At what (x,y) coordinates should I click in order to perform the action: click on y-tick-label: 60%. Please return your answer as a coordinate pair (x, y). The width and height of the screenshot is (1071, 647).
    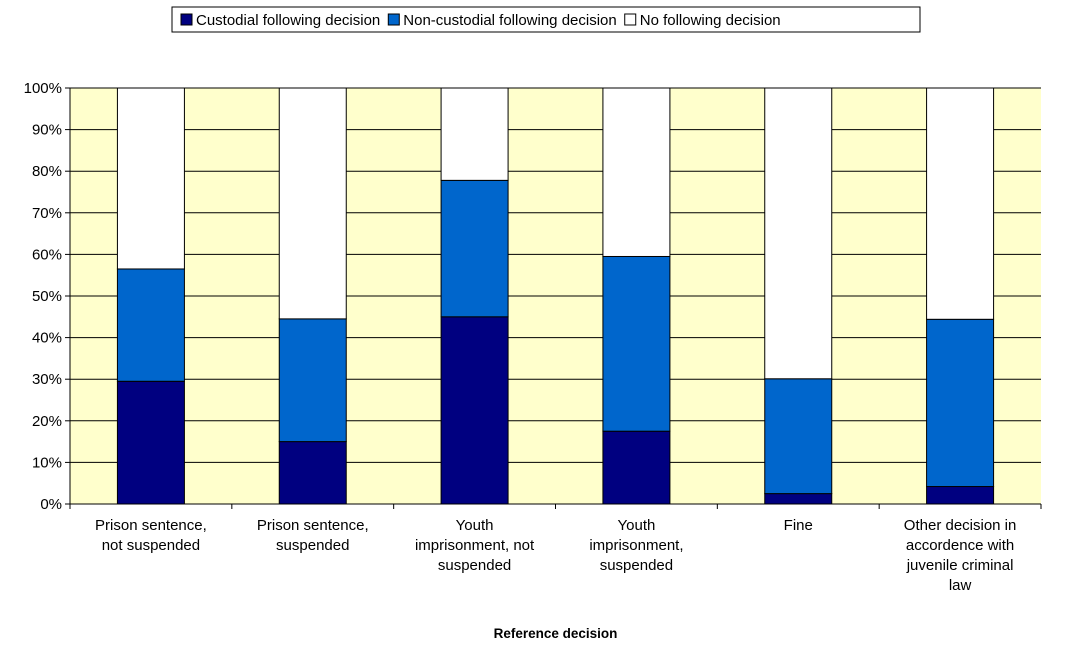
    Looking at the image, I should click on (47, 254).